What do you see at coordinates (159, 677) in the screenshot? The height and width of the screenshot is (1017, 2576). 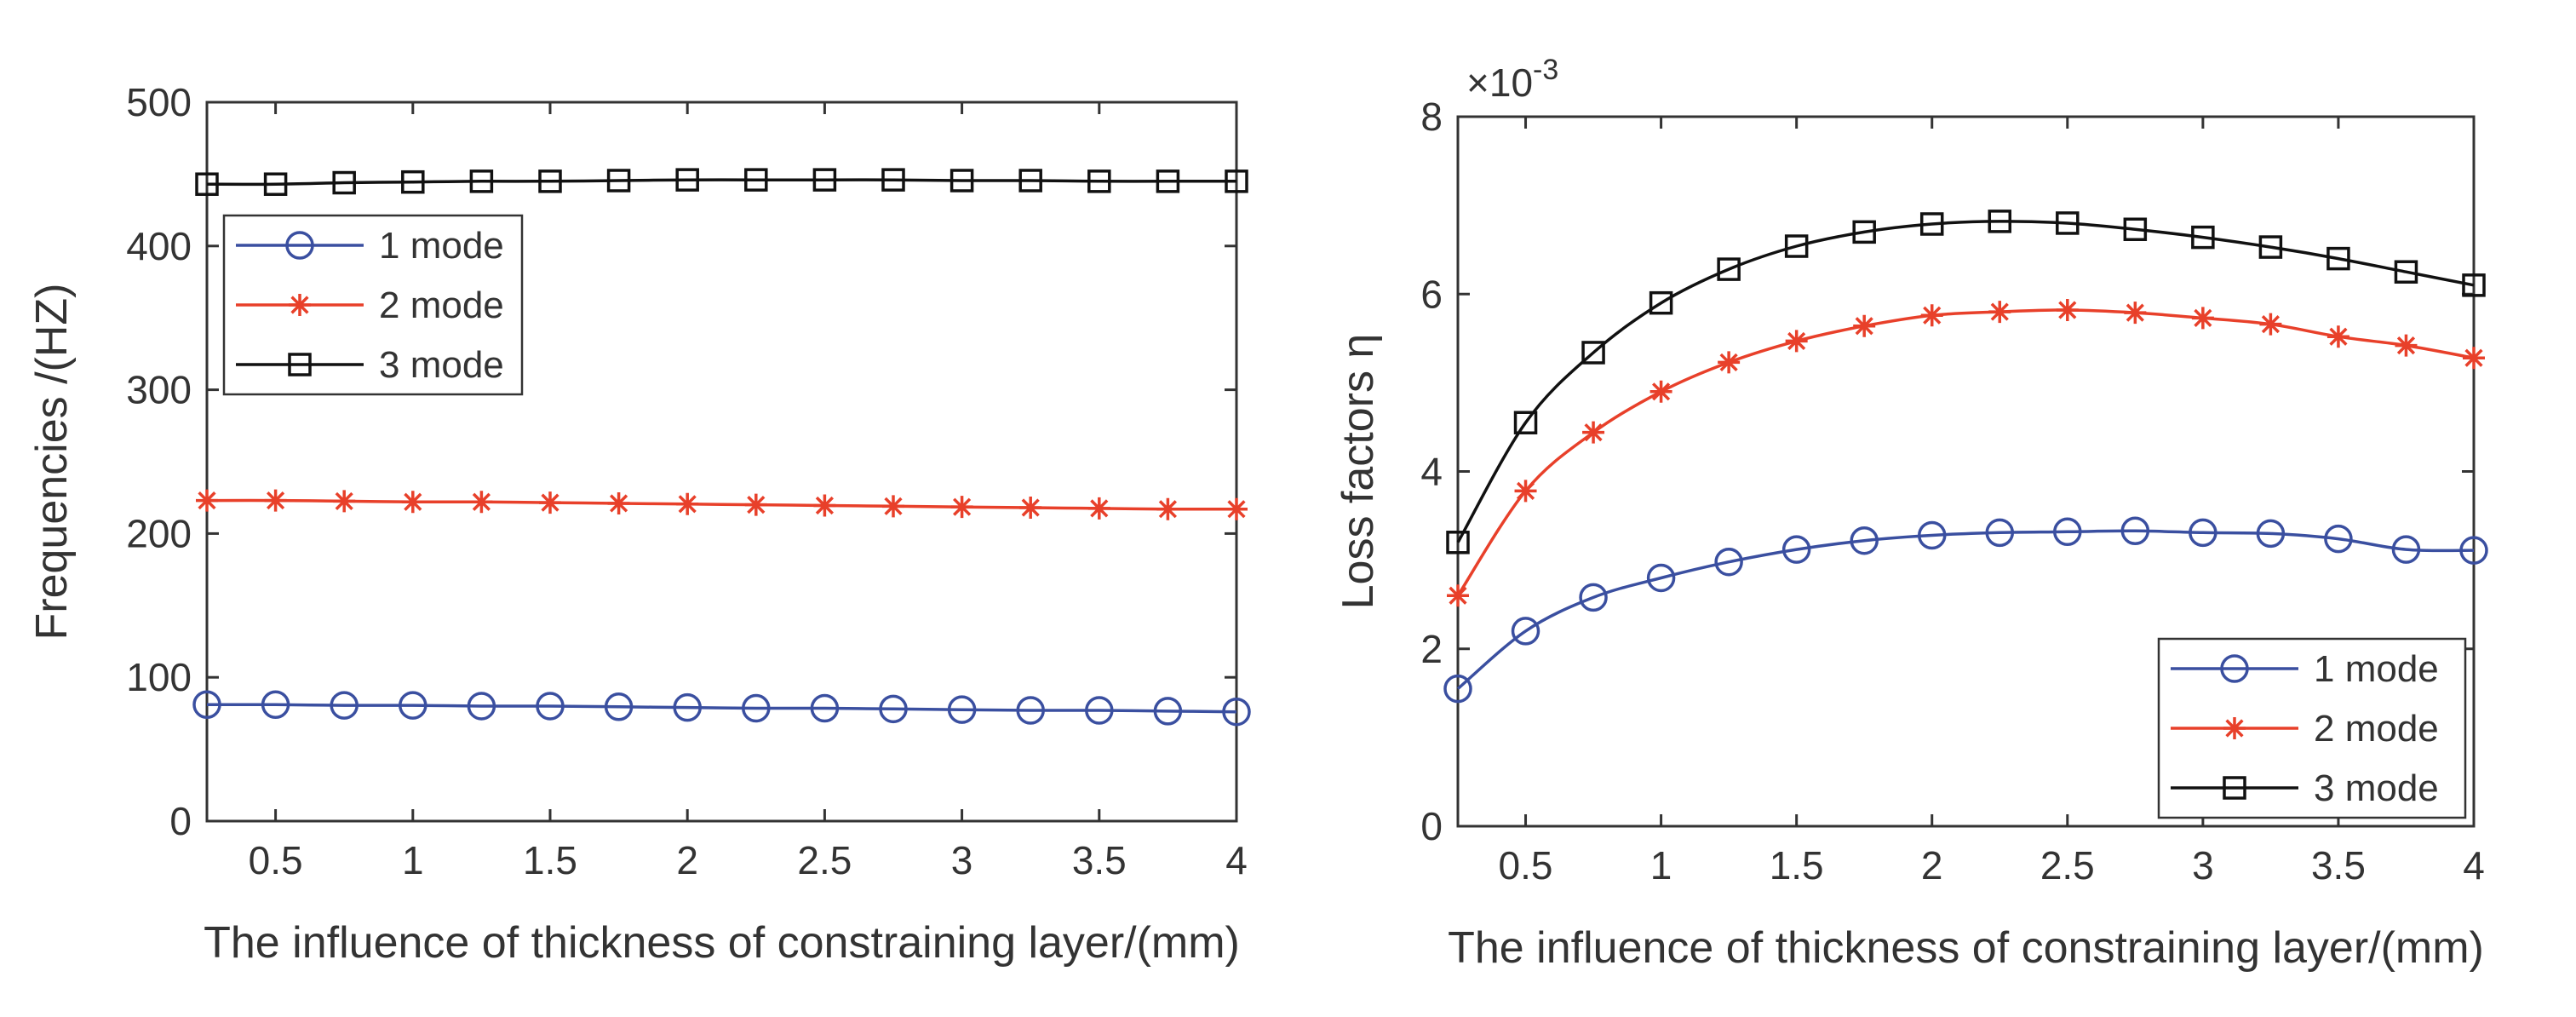 I see `y-tick-label: 100` at bounding box center [159, 677].